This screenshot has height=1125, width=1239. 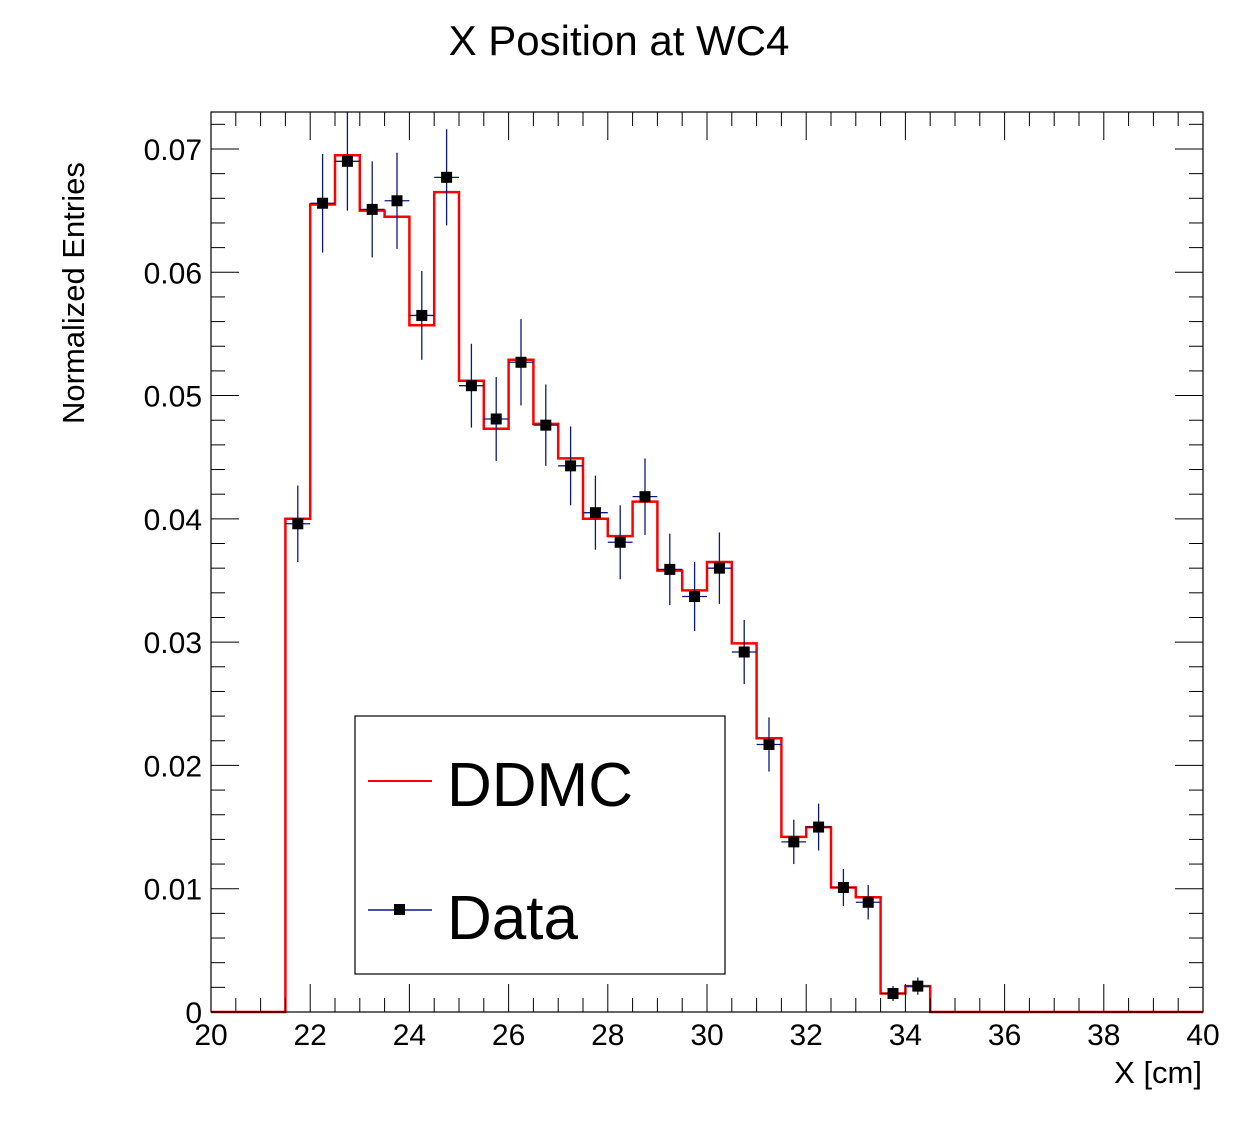 What do you see at coordinates (399, 909) in the screenshot?
I see `legend-data-marker` at bounding box center [399, 909].